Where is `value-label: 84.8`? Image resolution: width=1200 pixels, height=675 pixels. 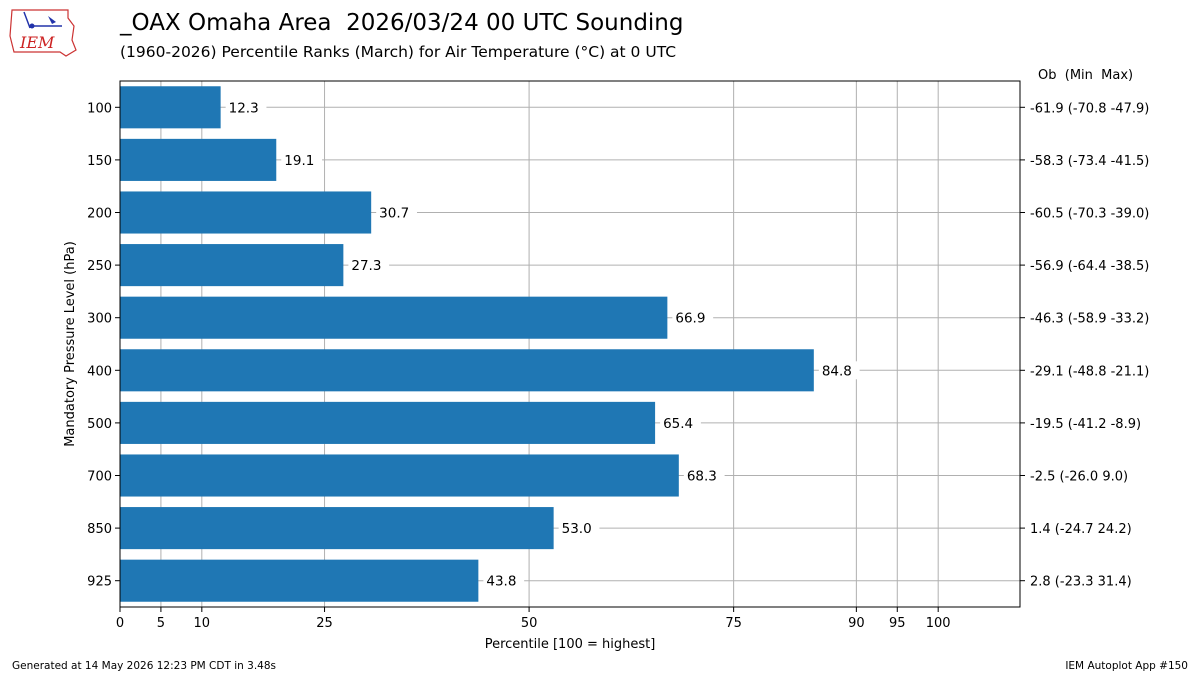
value-label: 84.8 is located at coordinates (837, 371).